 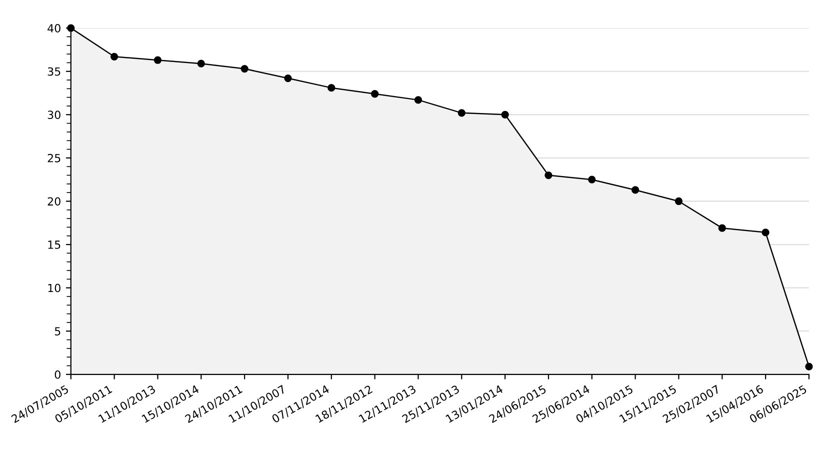 What do you see at coordinates (54, 201) in the screenshot?
I see `y-tick-label: 20` at bounding box center [54, 201].